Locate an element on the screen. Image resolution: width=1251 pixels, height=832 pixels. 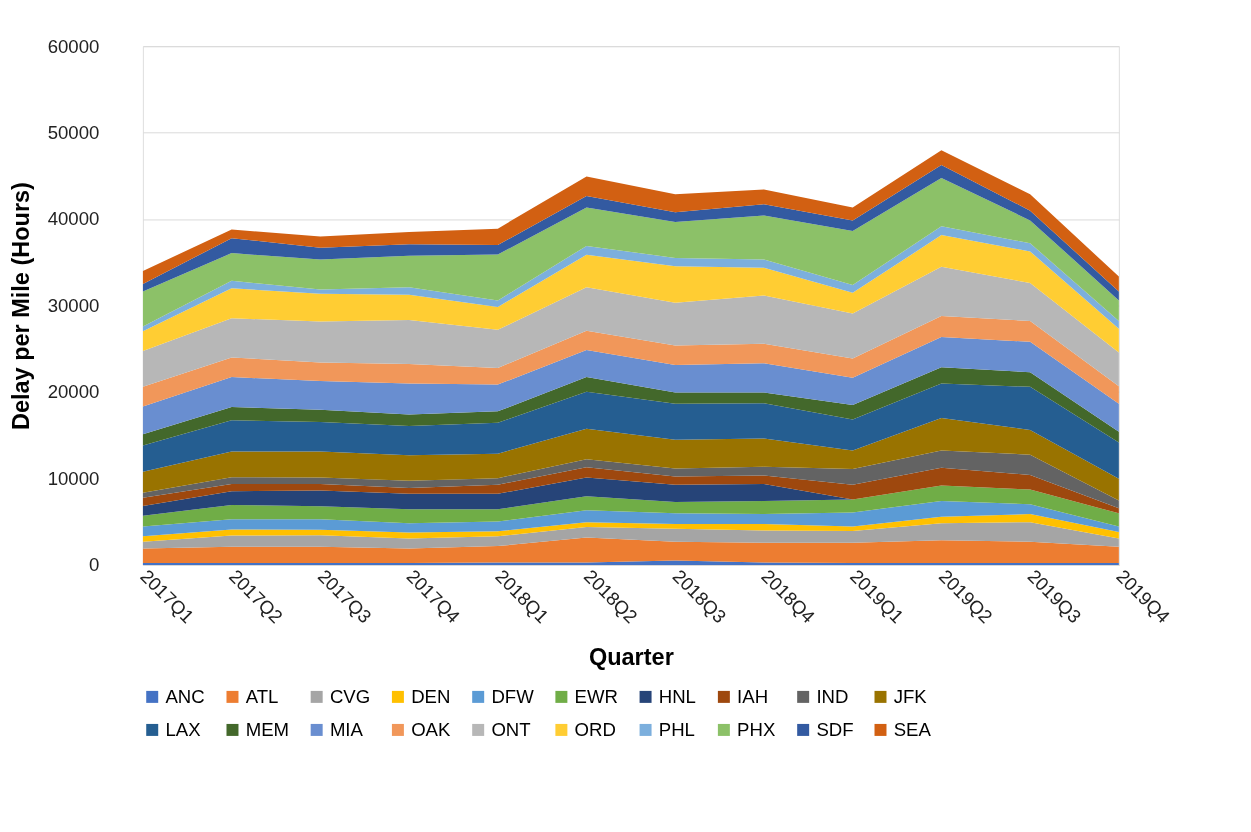
x-axis-title: Quarter is located at coordinates (631, 657).